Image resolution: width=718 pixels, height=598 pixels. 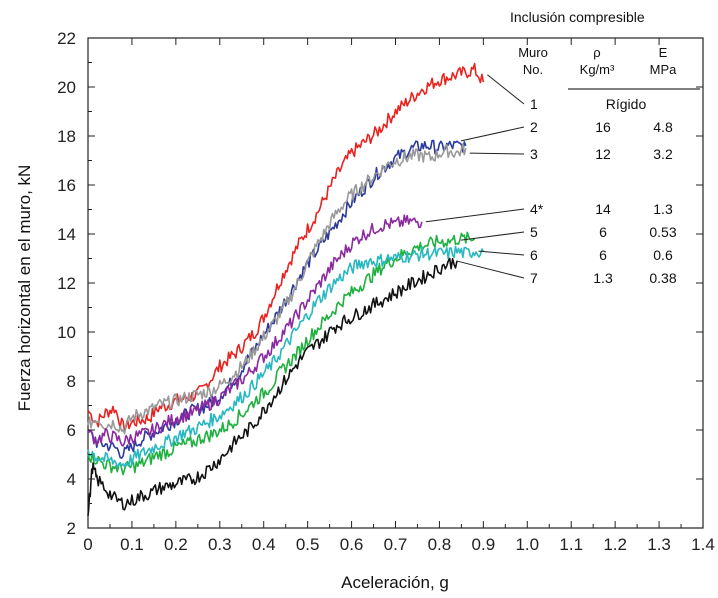 I want to click on y-tick-label: 16, so click(x=66, y=185).